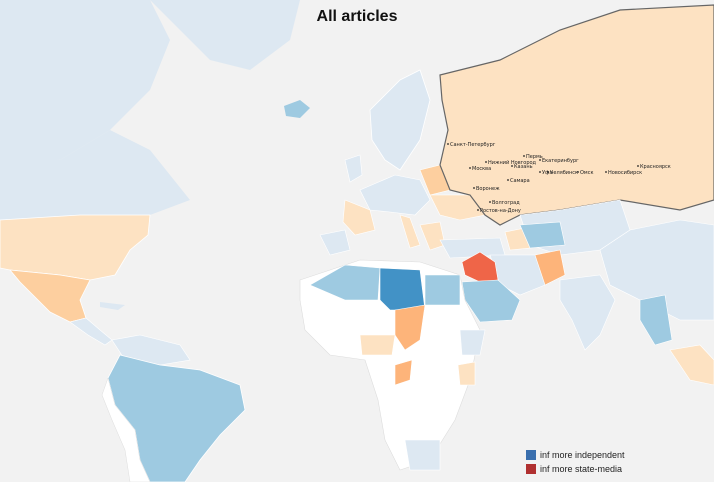 Image resolution: width=714 pixels, height=482 pixels. I want to click on region-iceland, so click(297, 109).